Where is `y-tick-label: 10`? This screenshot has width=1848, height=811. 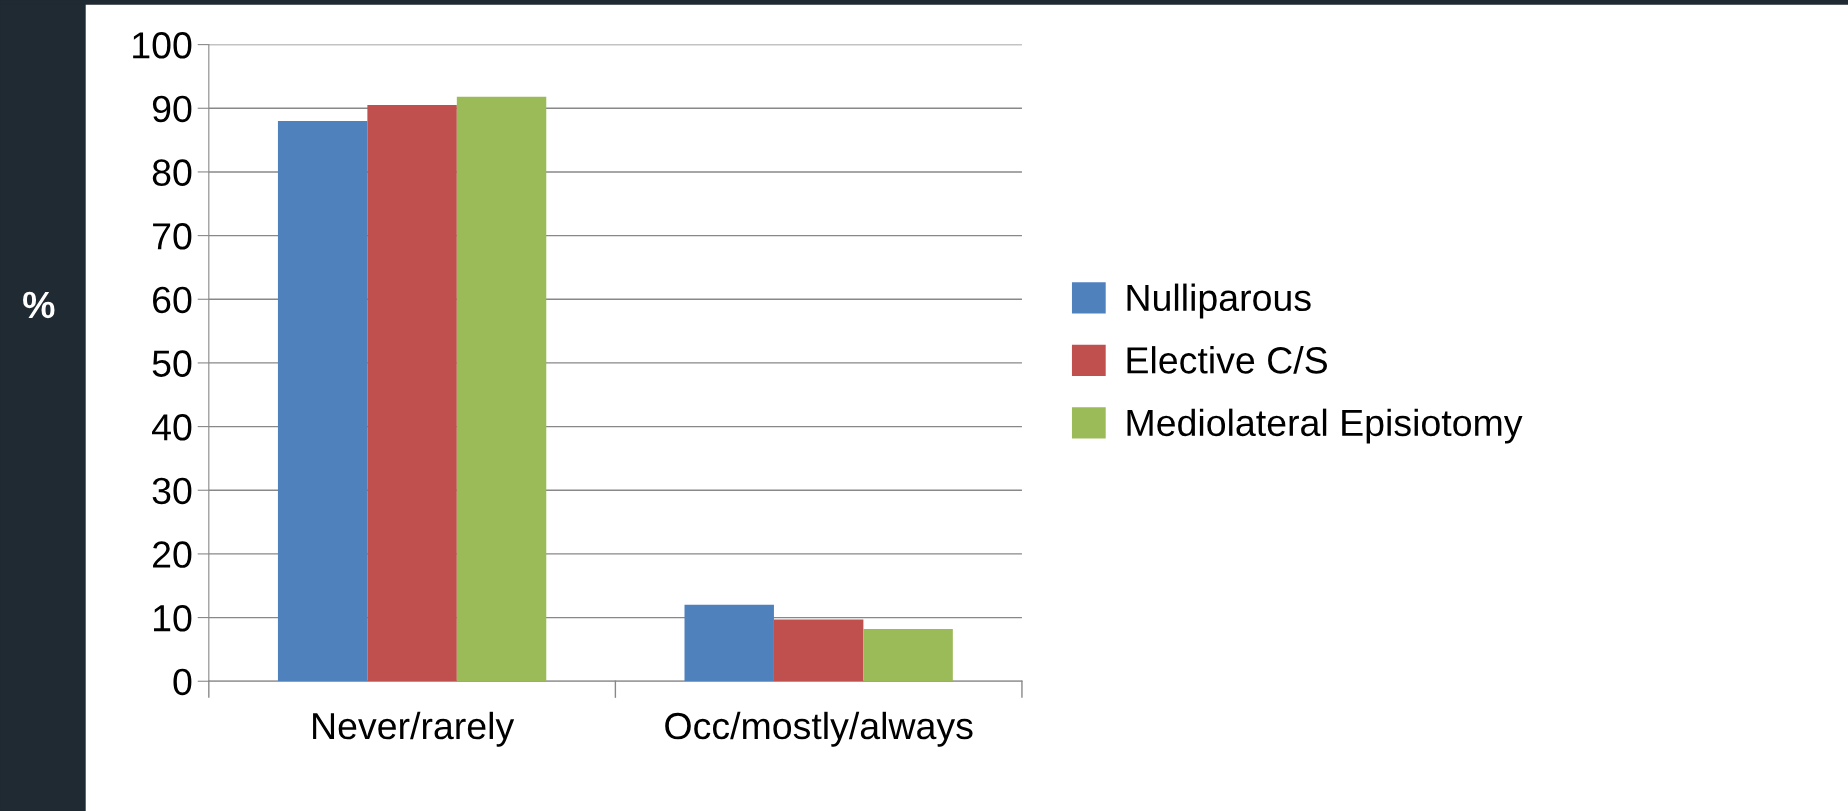
y-tick-label: 10 is located at coordinates (173, 618).